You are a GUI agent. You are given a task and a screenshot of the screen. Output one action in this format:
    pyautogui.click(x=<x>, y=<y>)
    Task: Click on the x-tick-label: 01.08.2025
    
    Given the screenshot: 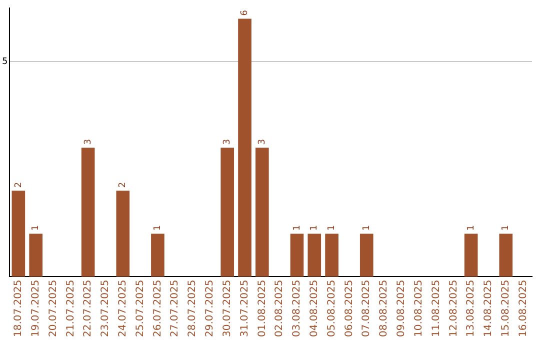 What is the action you would take?
    pyautogui.click(x=262, y=309)
    